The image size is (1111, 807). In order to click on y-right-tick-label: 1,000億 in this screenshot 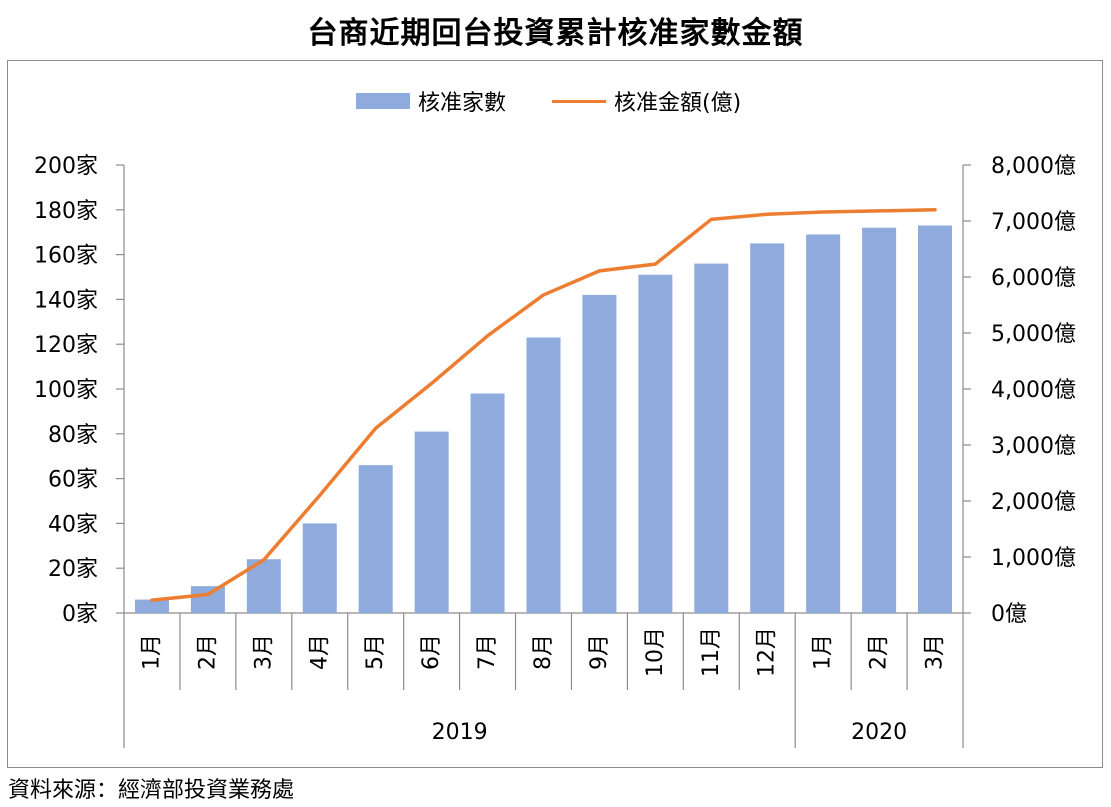, I will do `click(1033, 558)`.